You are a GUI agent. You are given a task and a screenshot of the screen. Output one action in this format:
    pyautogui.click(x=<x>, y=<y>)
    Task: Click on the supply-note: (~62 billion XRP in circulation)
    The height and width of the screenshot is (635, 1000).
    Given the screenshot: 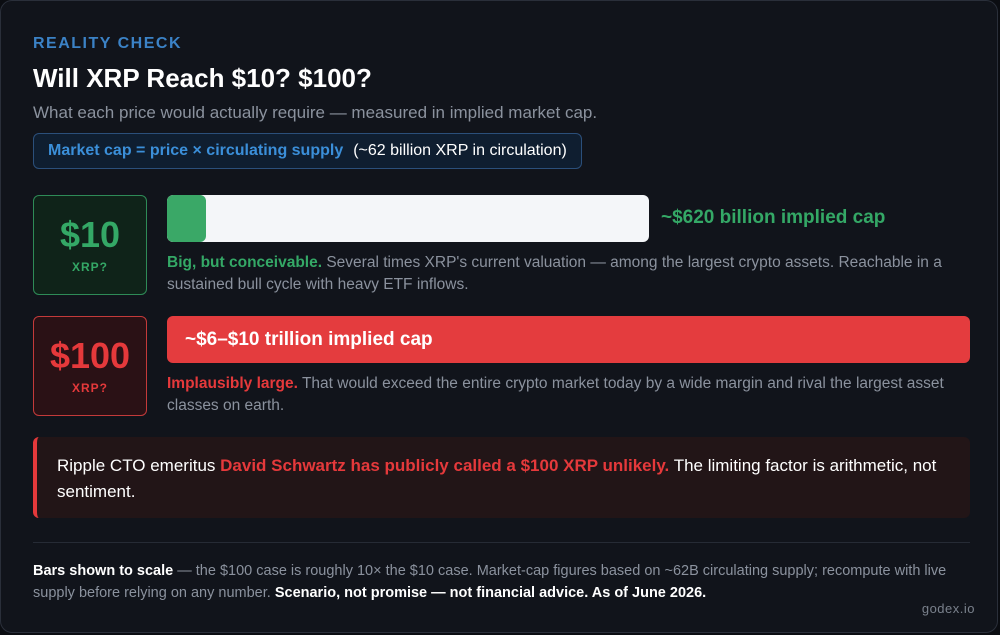 What is the action you would take?
    pyautogui.click(x=460, y=150)
    